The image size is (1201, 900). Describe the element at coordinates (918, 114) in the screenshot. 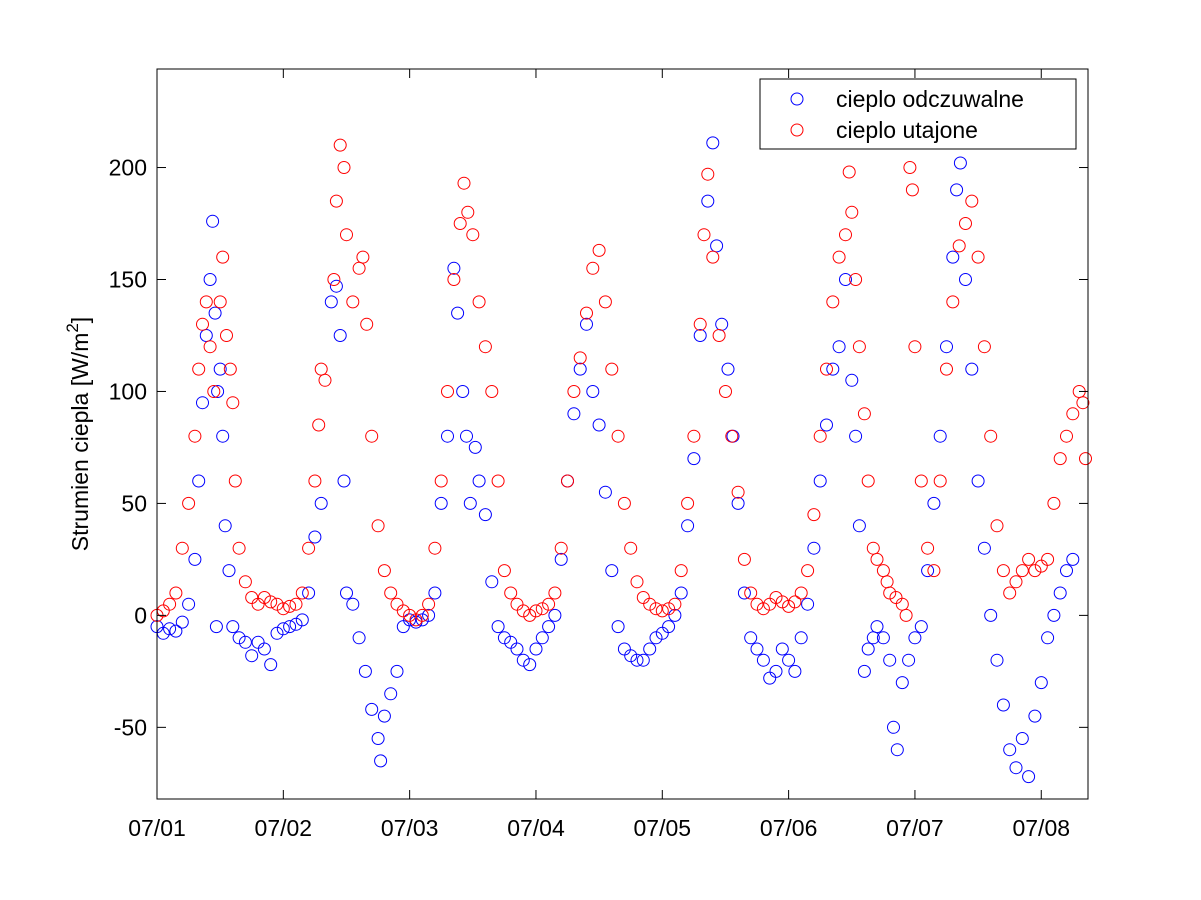

I see `legend-box` at that location.